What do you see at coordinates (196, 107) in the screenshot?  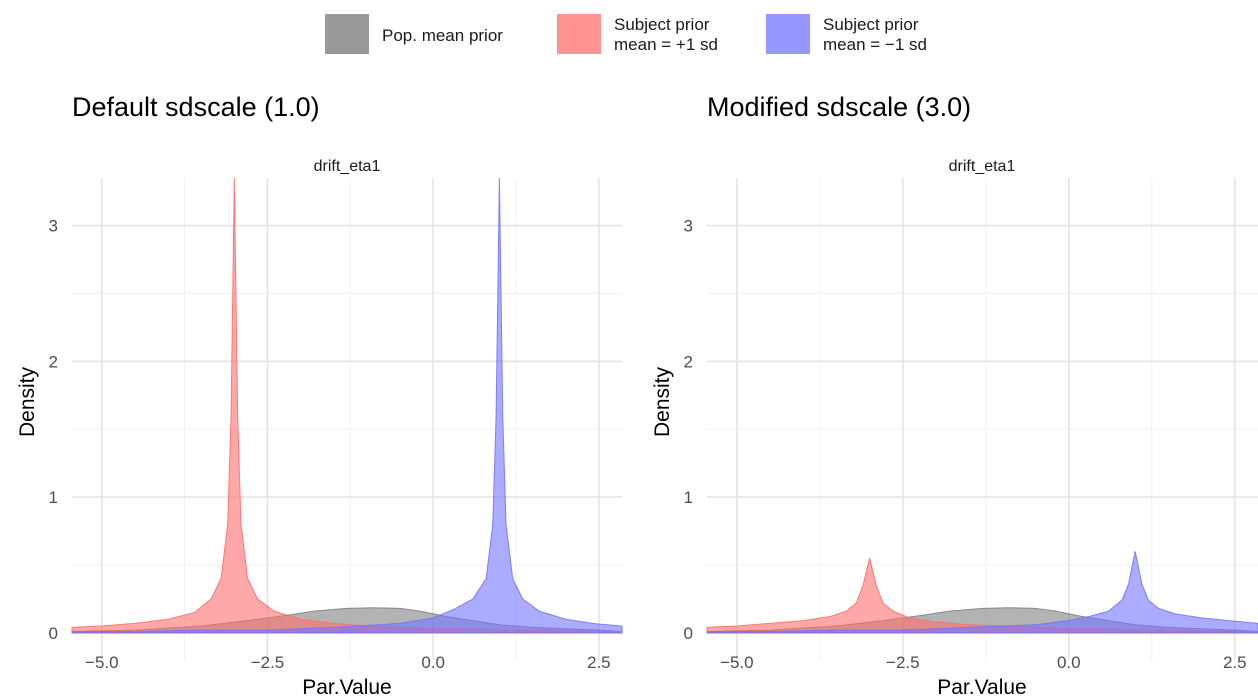 I see `panel-title: Default sdscale (1.0)` at bounding box center [196, 107].